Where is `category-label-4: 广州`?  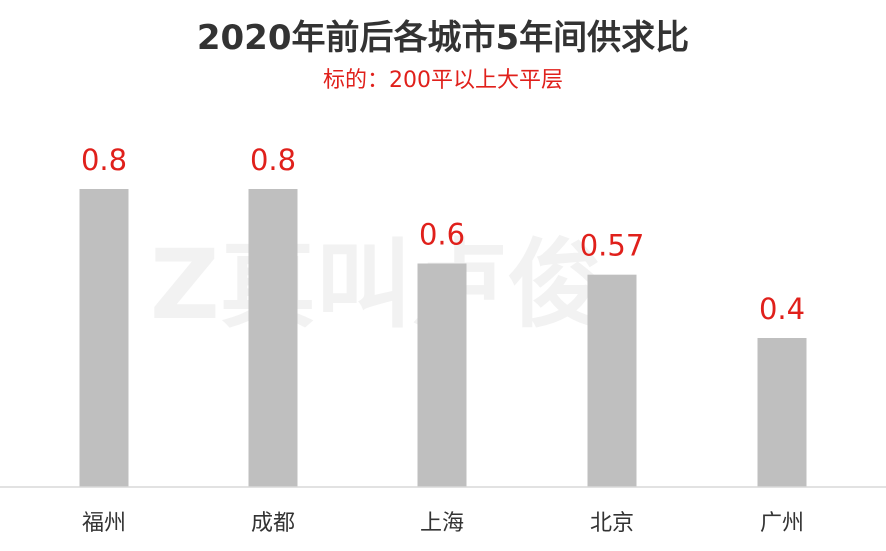
category-label-4: 广州 is located at coordinates (782, 523).